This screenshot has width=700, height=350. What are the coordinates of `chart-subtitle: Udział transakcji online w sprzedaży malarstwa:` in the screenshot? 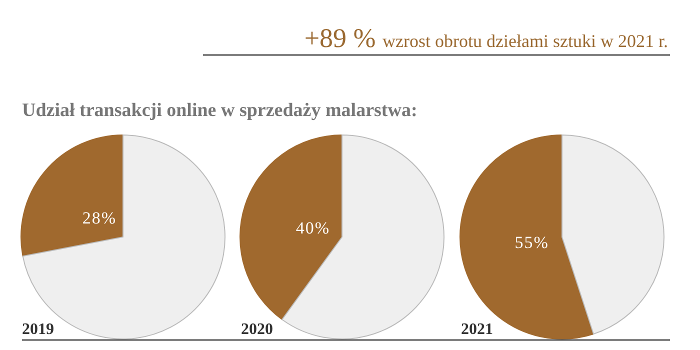 It's located at (220, 110).